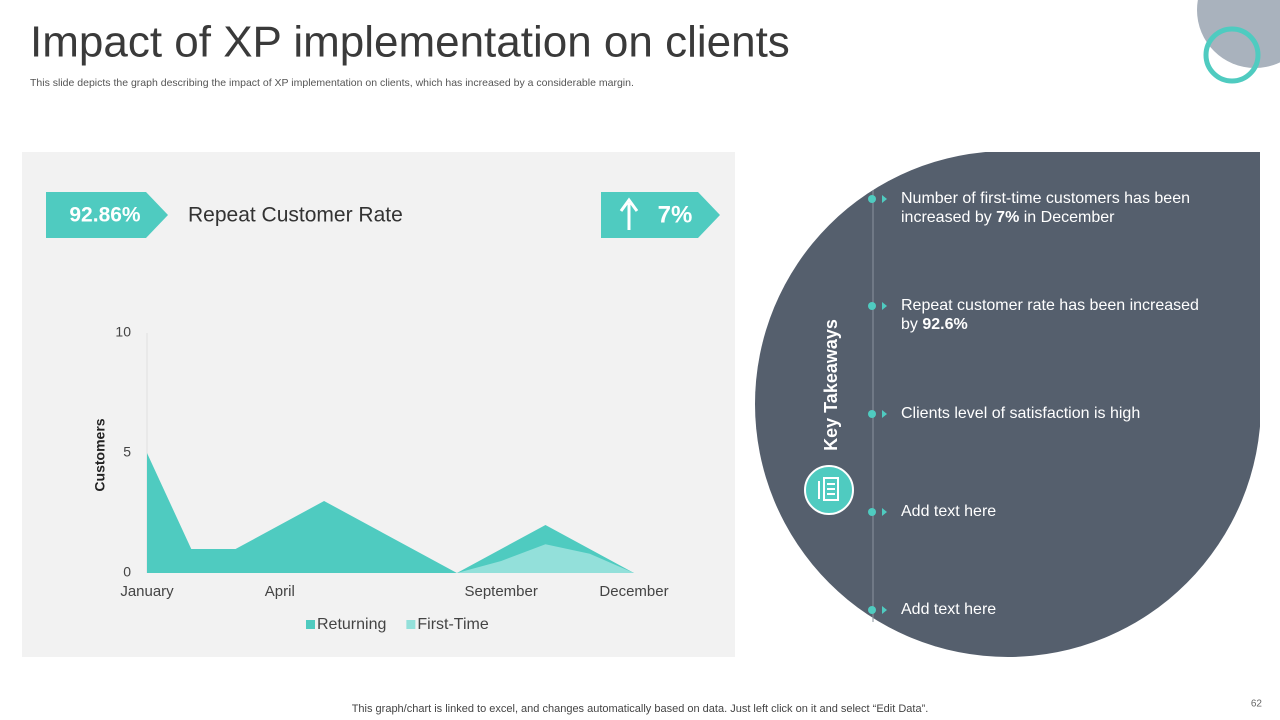 This screenshot has height=720, width=1280. What do you see at coordinates (410, 42) in the screenshot?
I see `slide-title: Impact of XP implementation on clients` at bounding box center [410, 42].